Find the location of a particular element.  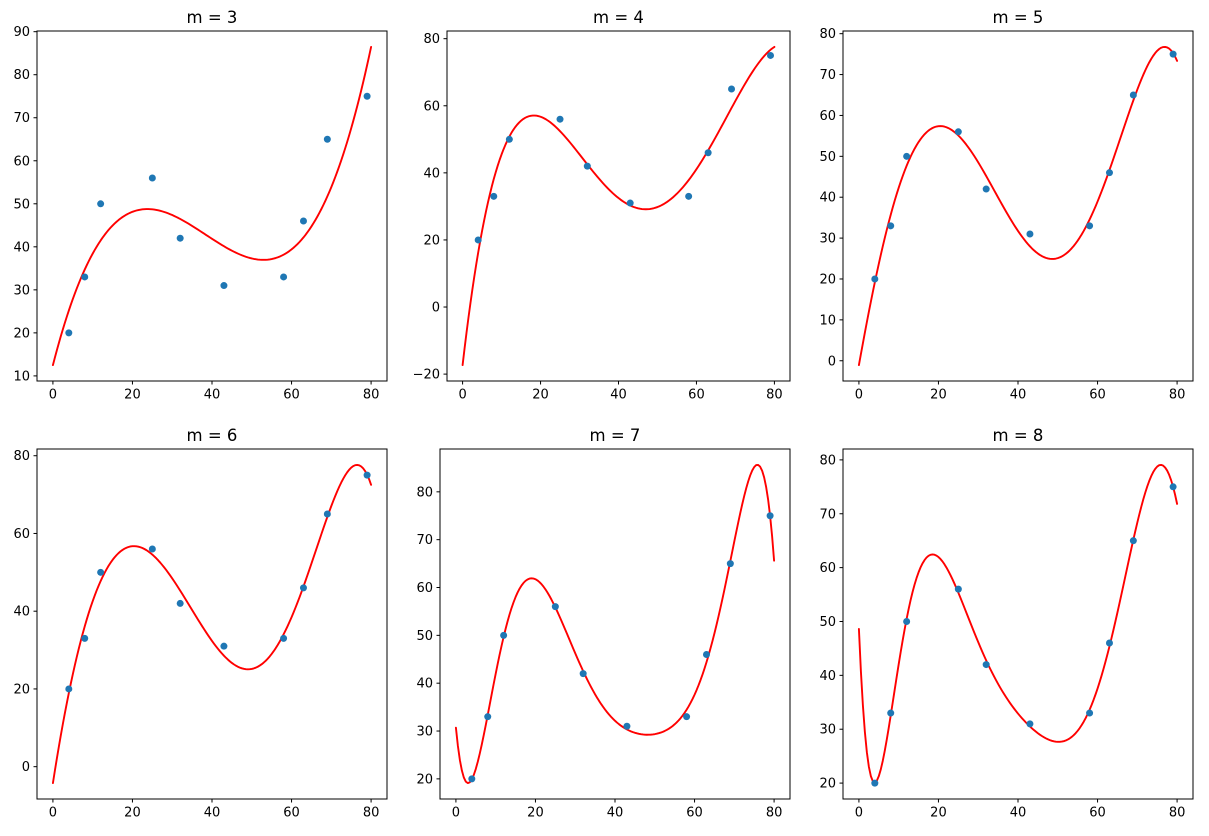

subplot-title: m = 3 is located at coordinates (212, 17).